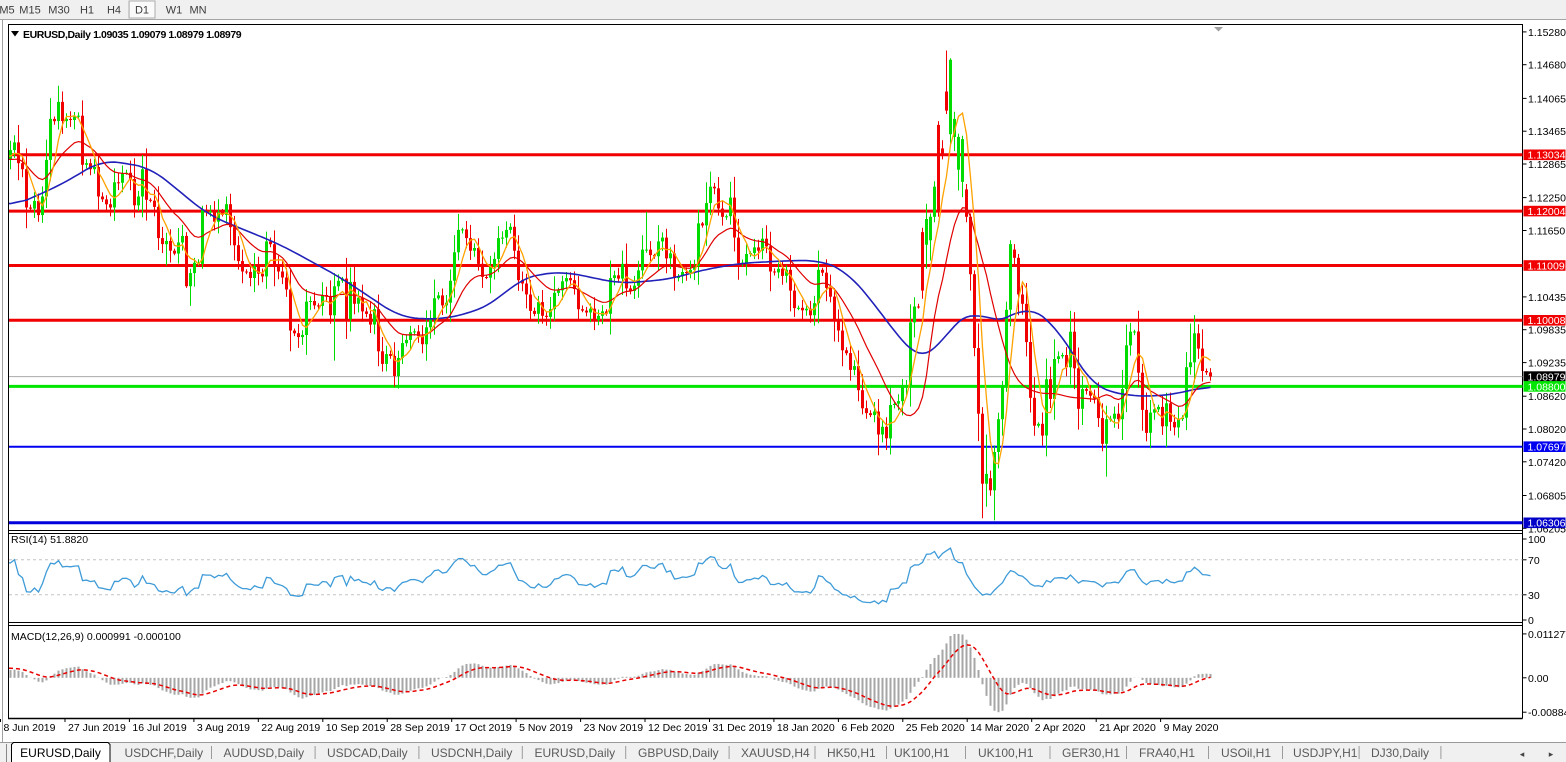 The image size is (1566, 762). I want to click on svg-text: 28 Sep 2019, so click(420, 728).